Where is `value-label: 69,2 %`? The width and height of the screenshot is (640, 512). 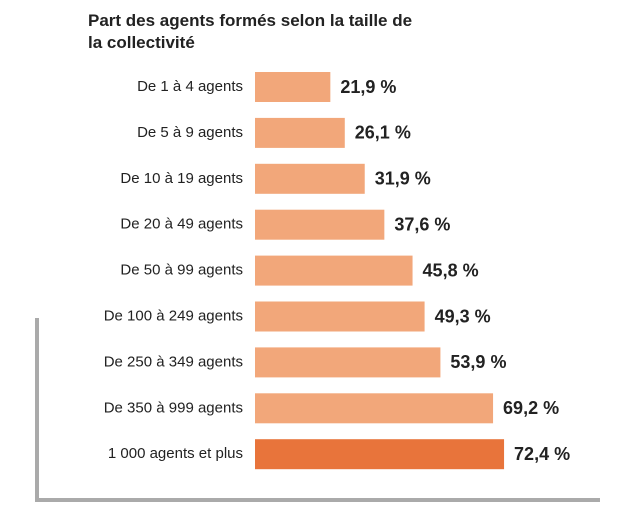 value-label: 69,2 % is located at coordinates (531, 408).